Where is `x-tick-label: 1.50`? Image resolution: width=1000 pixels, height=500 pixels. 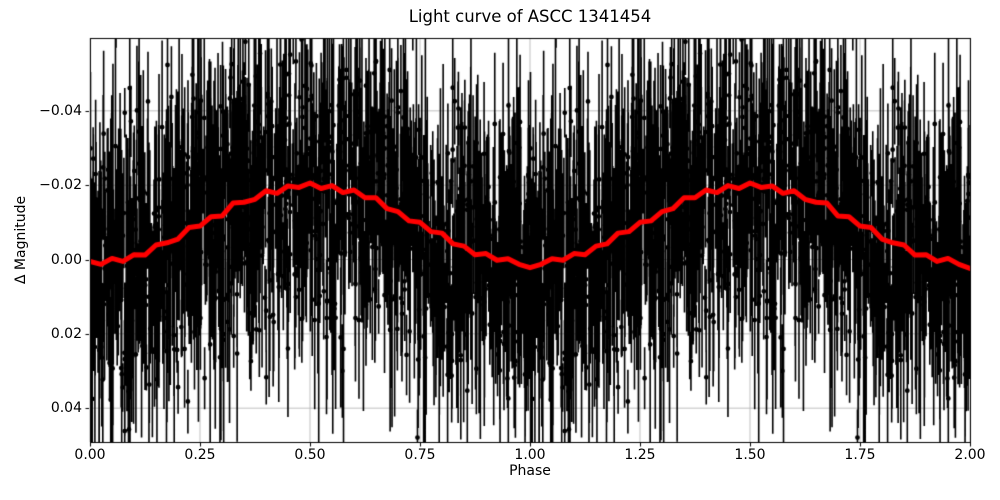
x-tick-label: 1.50 is located at coordinates (750, 455).